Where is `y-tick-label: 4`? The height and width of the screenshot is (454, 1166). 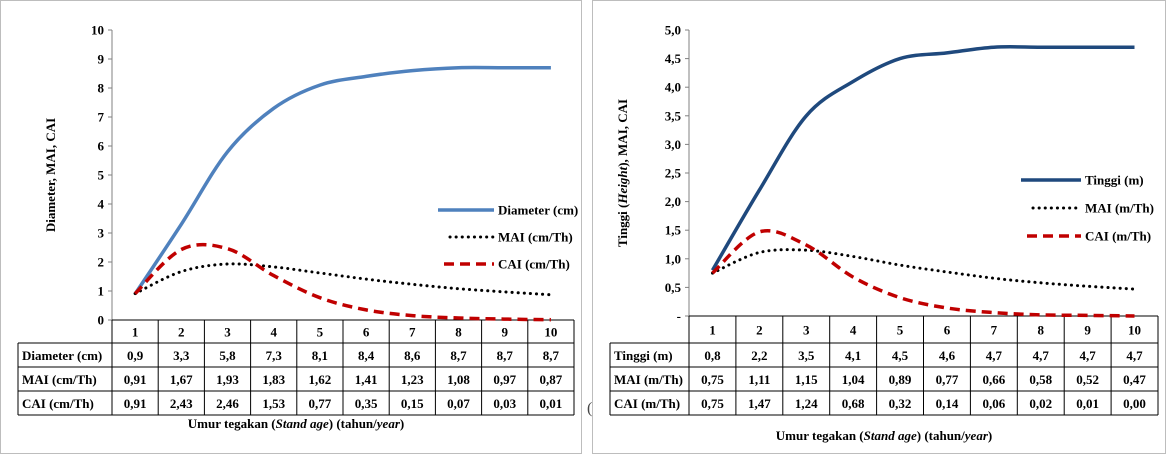
y-tick-label: 4 is located at coordinates (101, 204).